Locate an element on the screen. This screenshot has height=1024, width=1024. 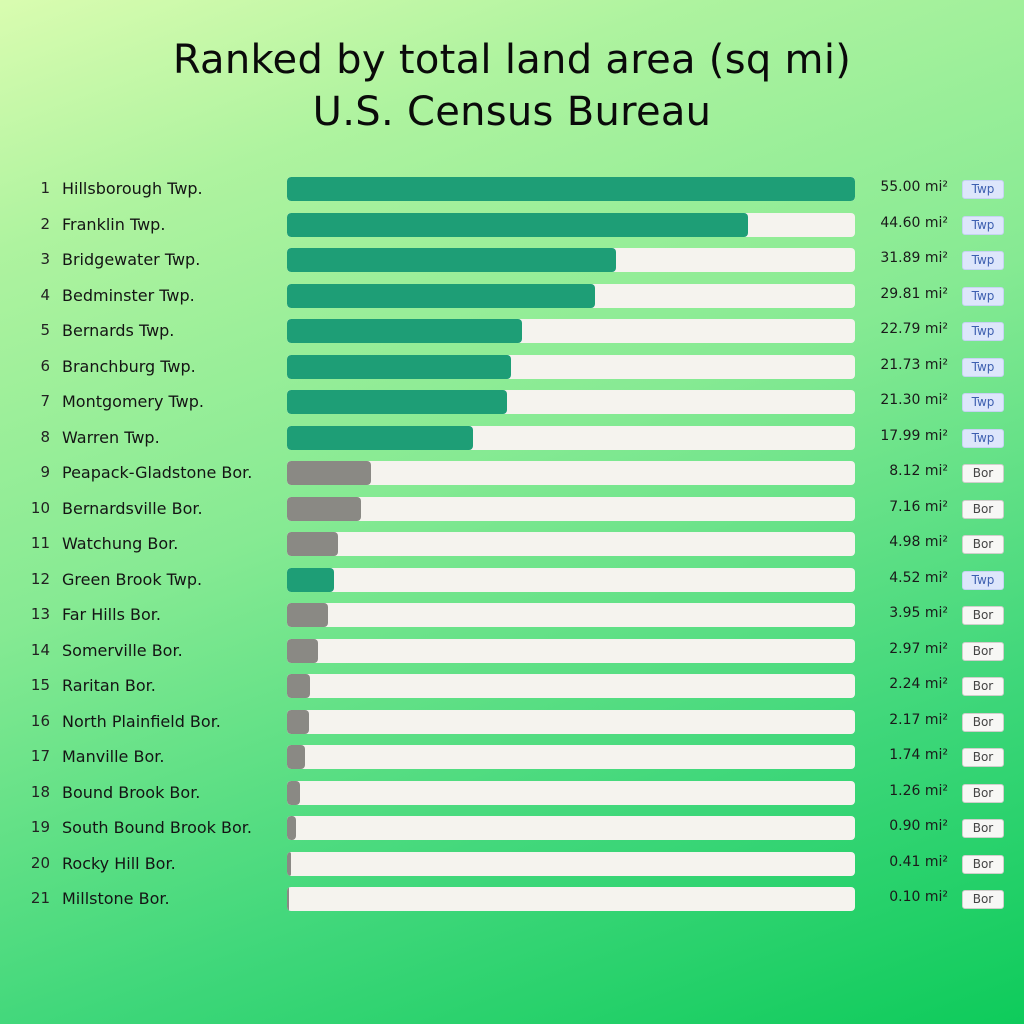
chart-row: 16 North Plainfield Bor. 2.17 mi² Bor is located at coordinates (512, 723).